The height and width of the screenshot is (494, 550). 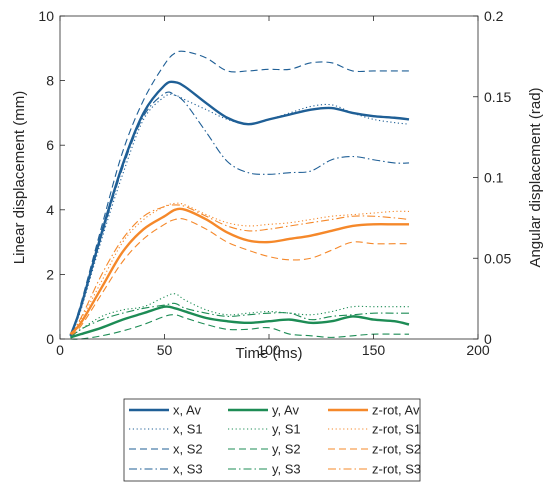 What do you see at coordinates (51, 177) in the screenshot?
I see `left-y-axis: 0 2 4 6 8 10` at bounding box center [51, 177].